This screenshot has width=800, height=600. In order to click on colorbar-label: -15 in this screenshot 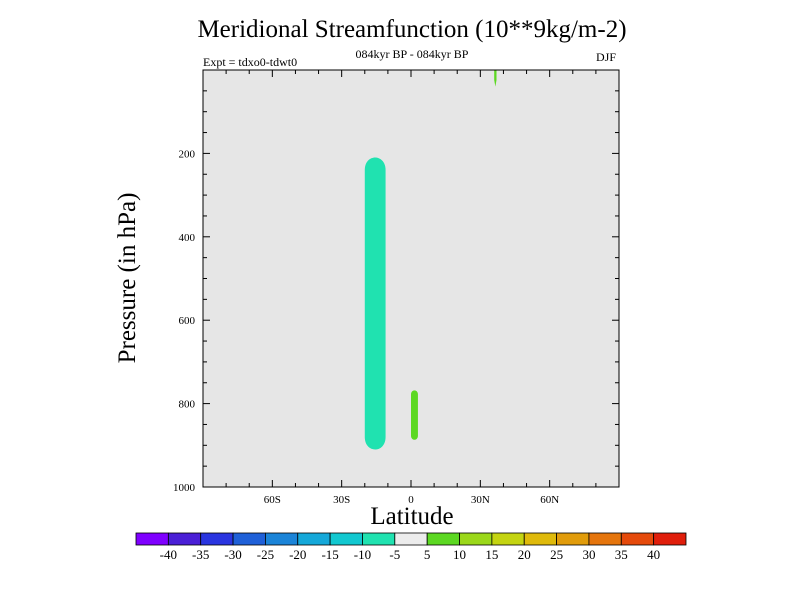, I will do `click(329, 554)`.